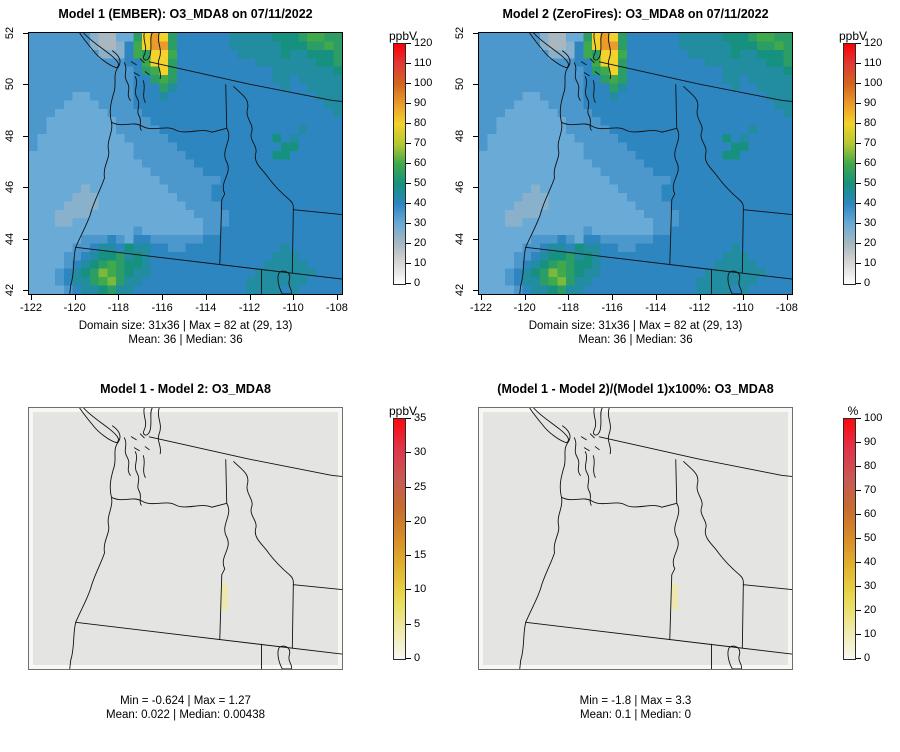 The width and height of the screenshot is (900, 752). I want to click on colorbar-tick-label: 110, so click(423, 63).